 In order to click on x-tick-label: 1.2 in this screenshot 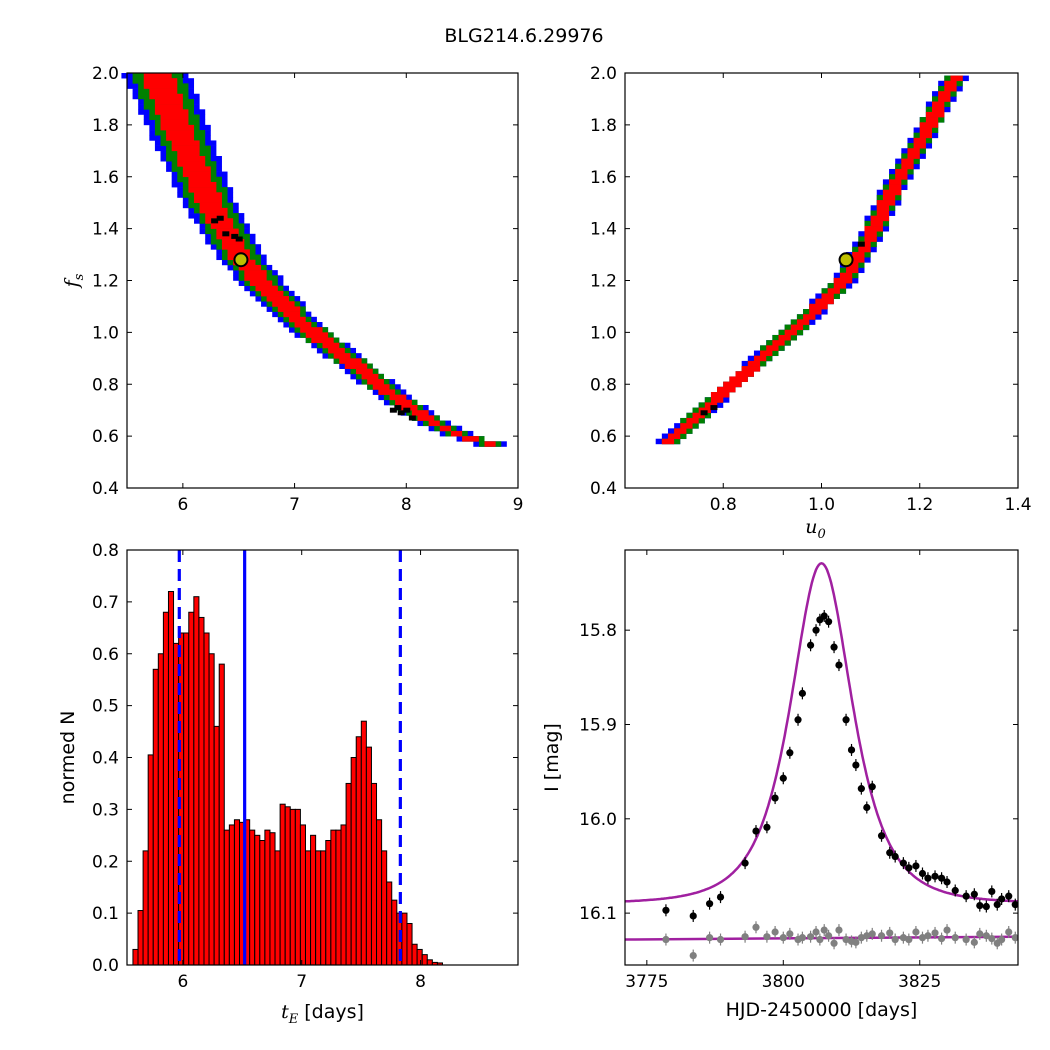, I will do `click(919, 505)`.